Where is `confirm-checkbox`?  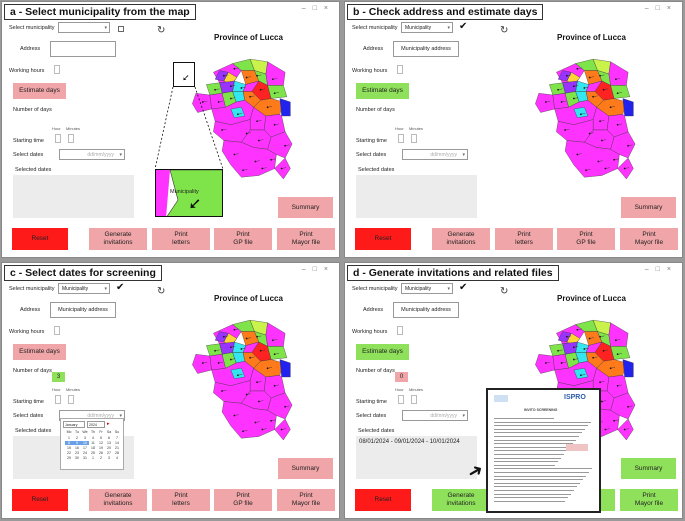 confirm-checkbox is located at coordinates (121, 29).